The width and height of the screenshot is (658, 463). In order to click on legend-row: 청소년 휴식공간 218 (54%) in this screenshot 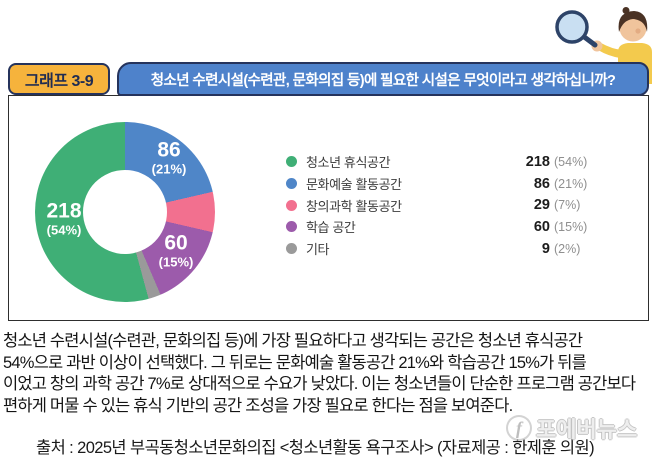, I will do `click(442, 162)`.